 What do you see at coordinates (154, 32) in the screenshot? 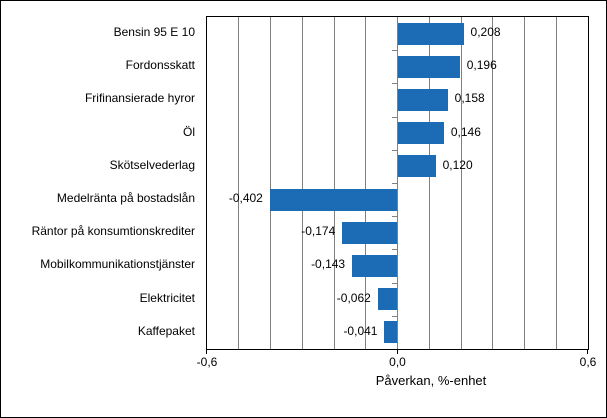
I see `category-label: Bensin 95 E 10` at bounding box center [154, 32].